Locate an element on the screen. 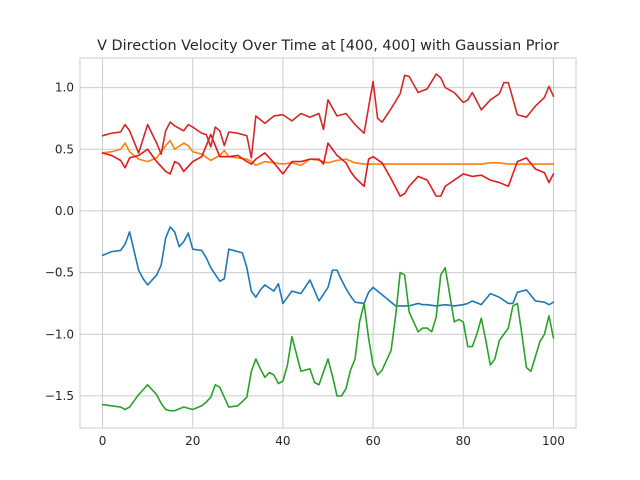 The width and height of the screenshot is (640, 480). x-tick-label: 80 is located at coordinates (463, 441).